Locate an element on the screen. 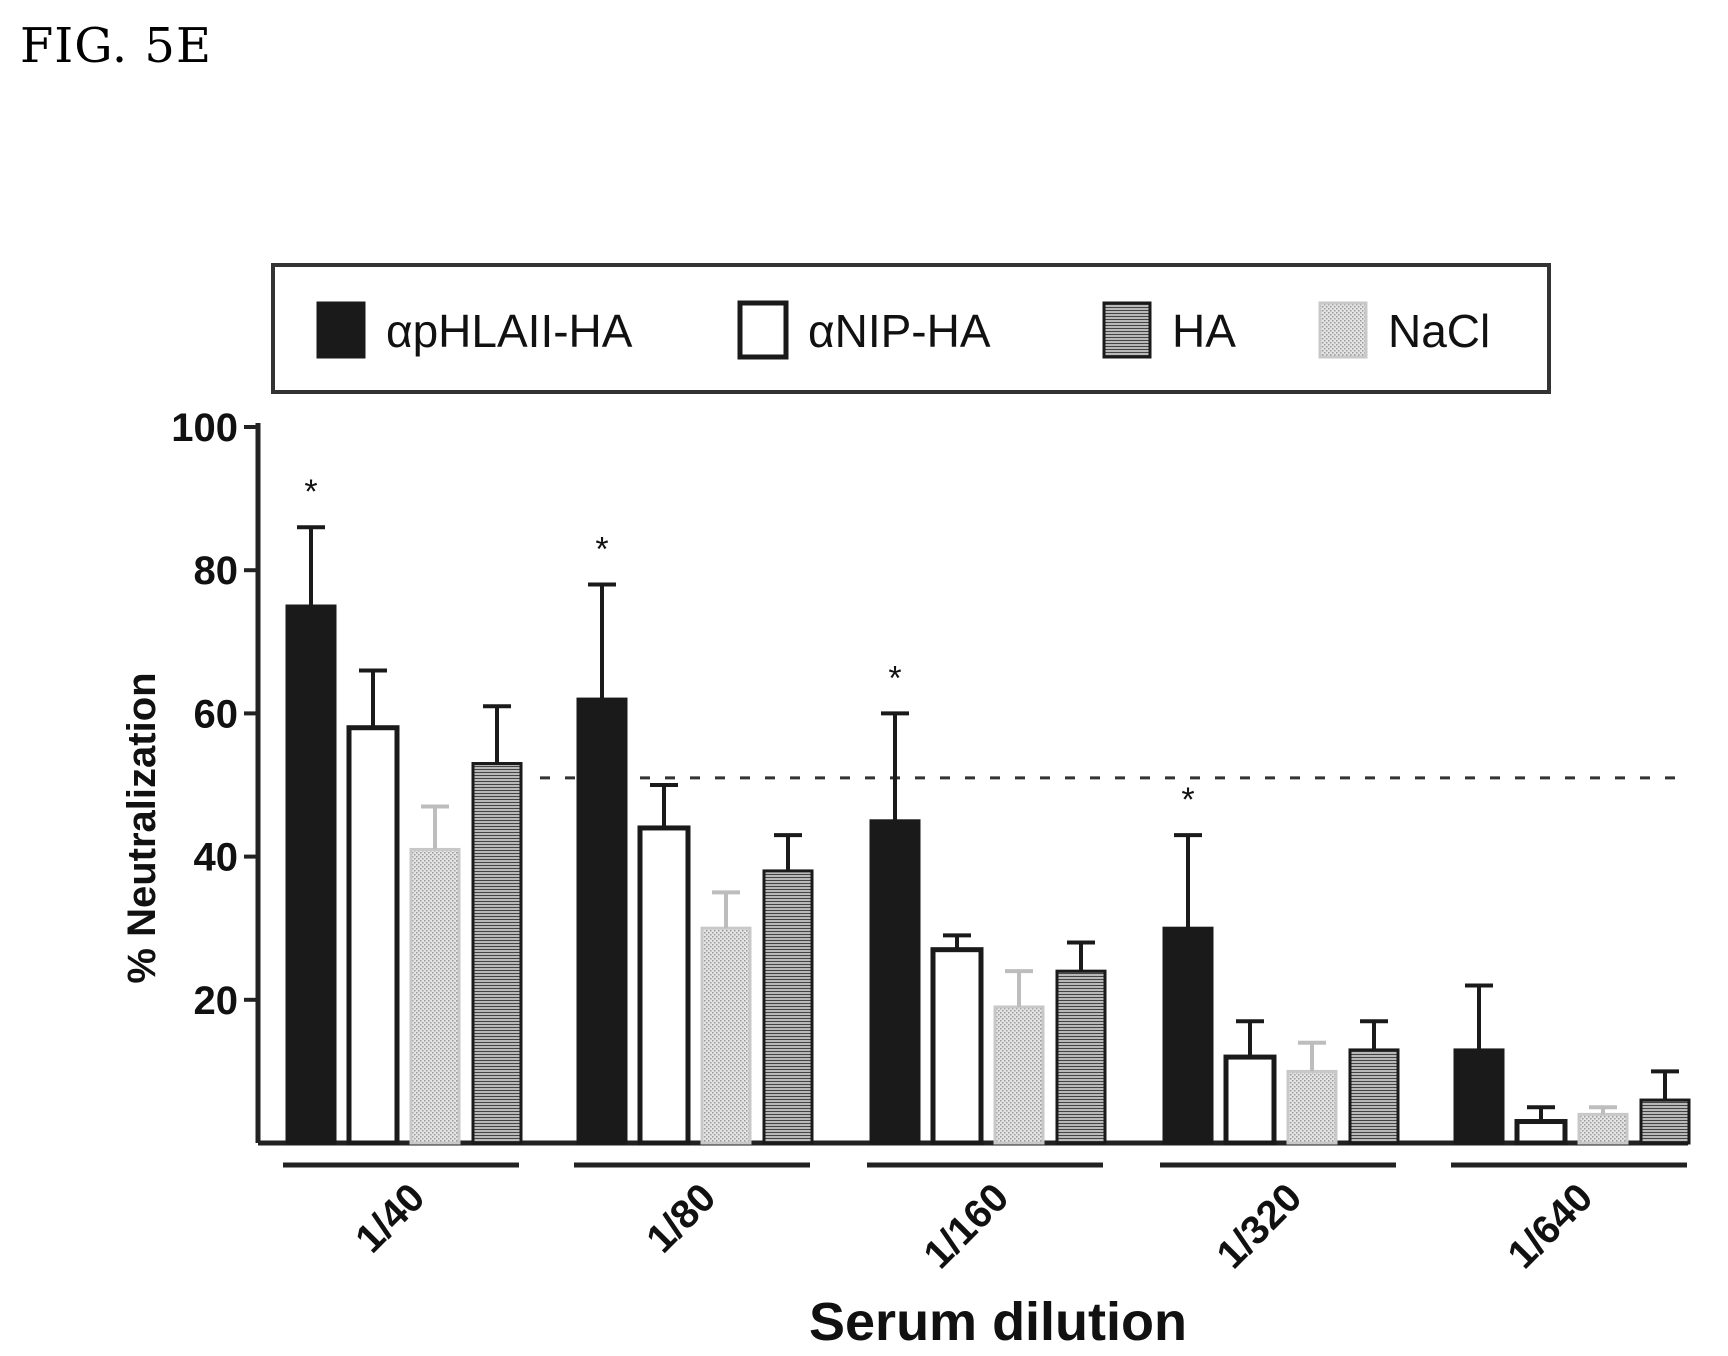 The width and height of the screenshot is (1728, 1356). y-axis-label: % Neutralization is located at coordinates (142, 827).